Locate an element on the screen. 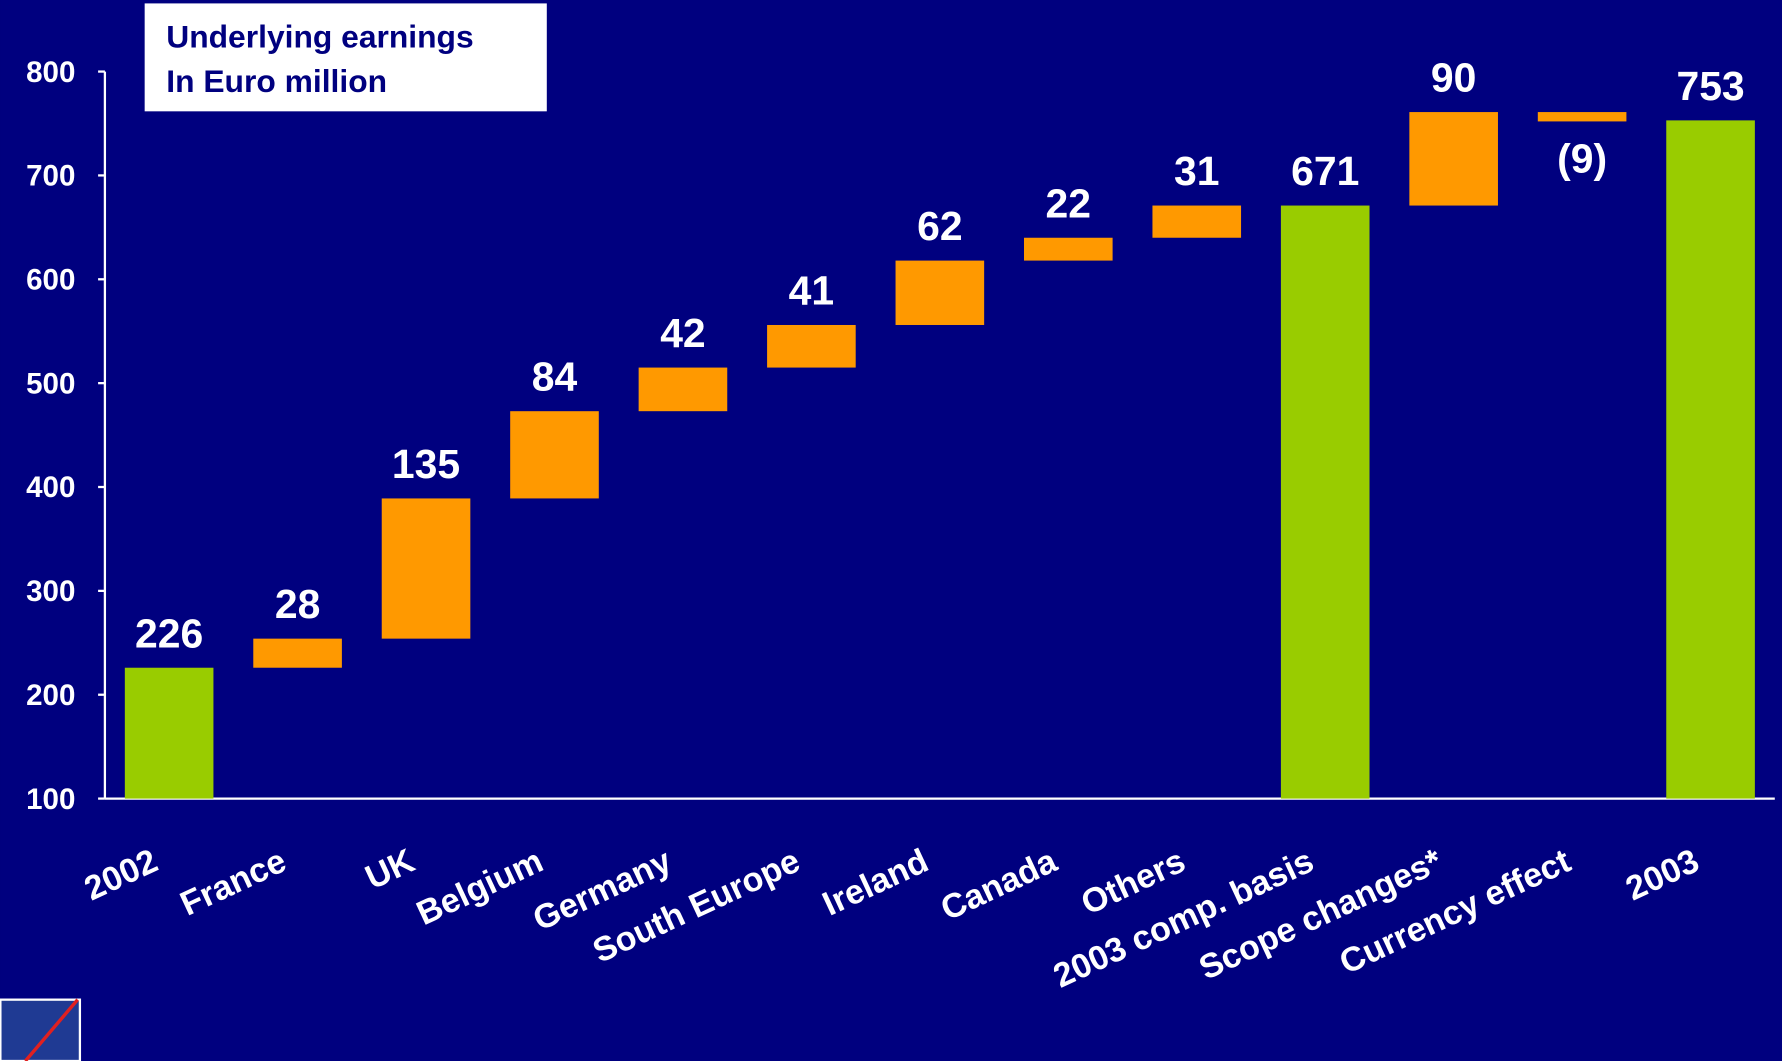 The width and height of the screenshot is (1782, 1061). y-tick-label: 400 is located at coordinates (50, 487).